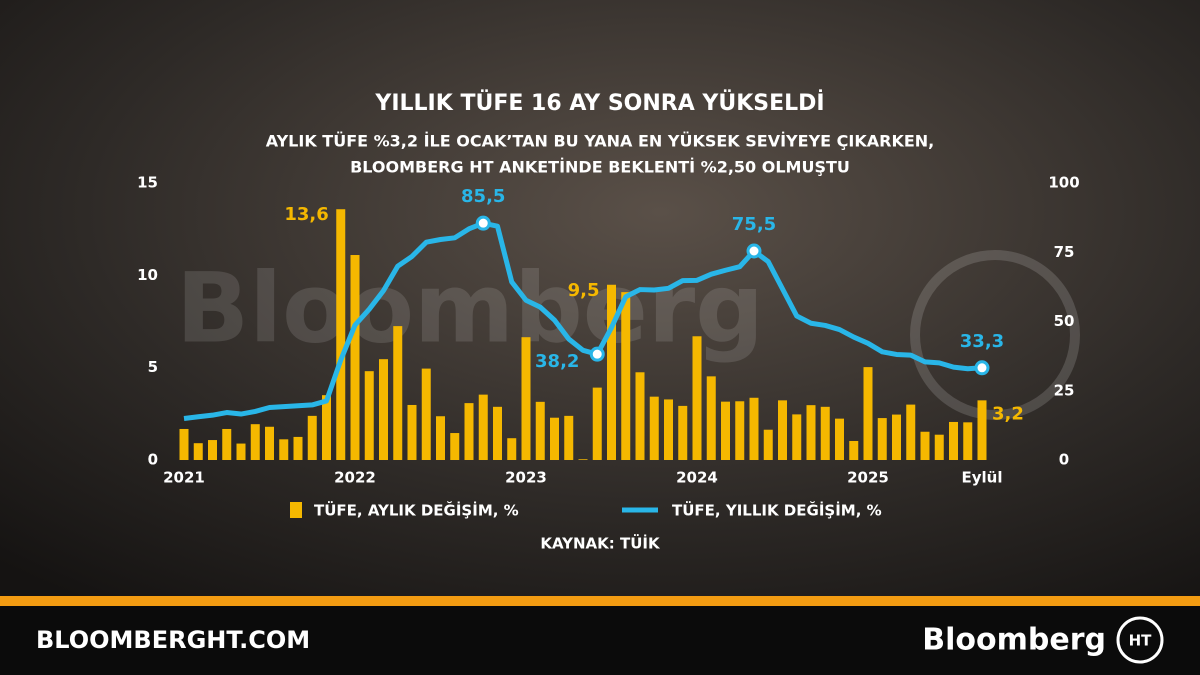 This screenshot has height=675, width=1200. Describe the element at coordinates (697, 478) in the screenshot. I see `x-tick-label: 2024` at that location.